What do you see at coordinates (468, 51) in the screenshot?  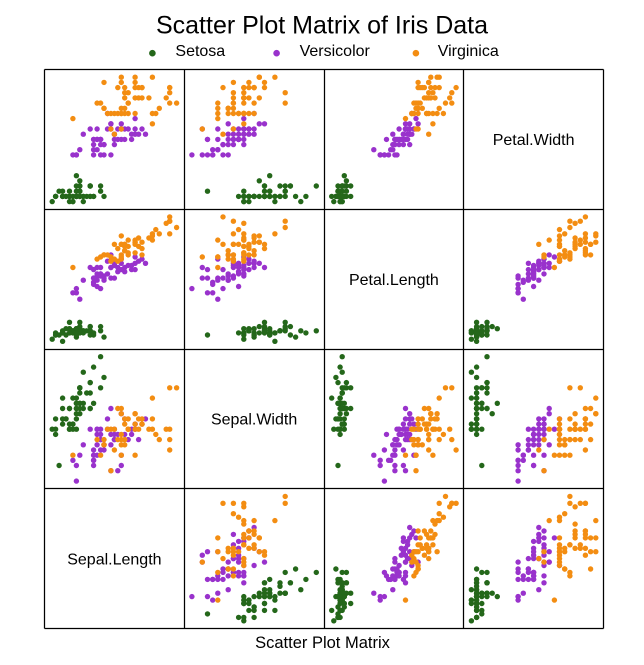 I see `svg-text: Virginica` at bounding box center [468, 51].